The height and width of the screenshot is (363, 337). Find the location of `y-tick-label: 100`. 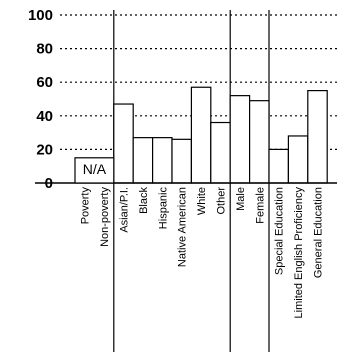

y-tick-label: 100 is located at coordinates (40, 15).